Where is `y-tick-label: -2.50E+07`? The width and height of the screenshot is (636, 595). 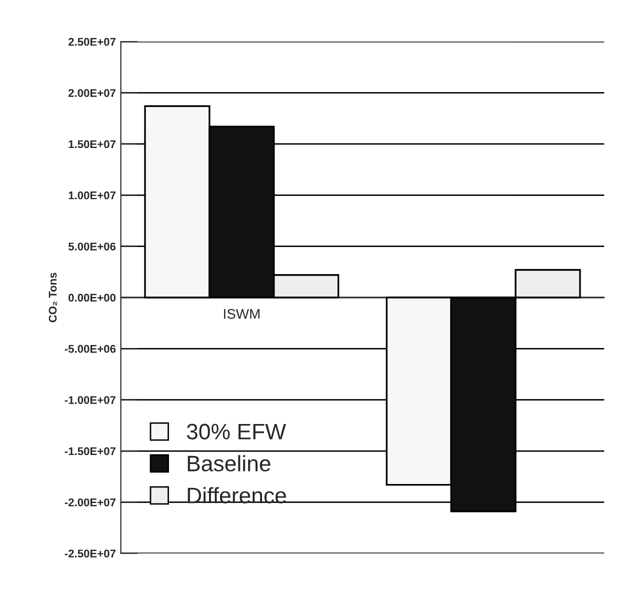 y-tick-label: -2.50E+07 is located at coordinates (90, 554).